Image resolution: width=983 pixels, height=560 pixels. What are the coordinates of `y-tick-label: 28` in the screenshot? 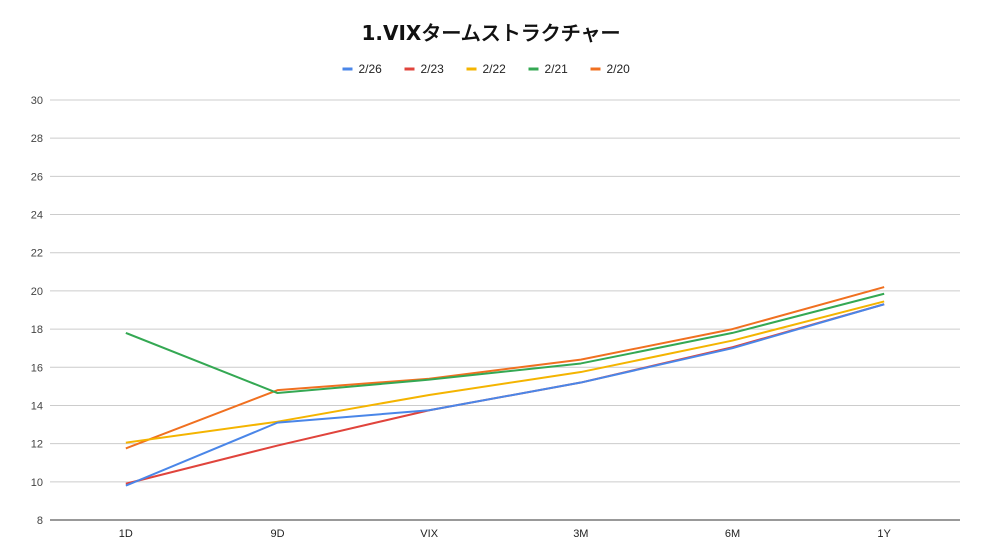 It's located at (37, 139).